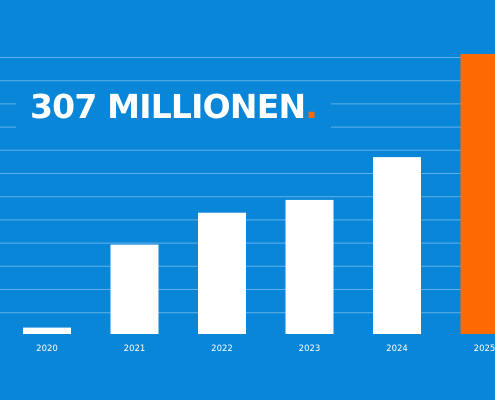 The height and width of the screenshot is (400, 495). I want to click on bar-2025, so click(477, 194).